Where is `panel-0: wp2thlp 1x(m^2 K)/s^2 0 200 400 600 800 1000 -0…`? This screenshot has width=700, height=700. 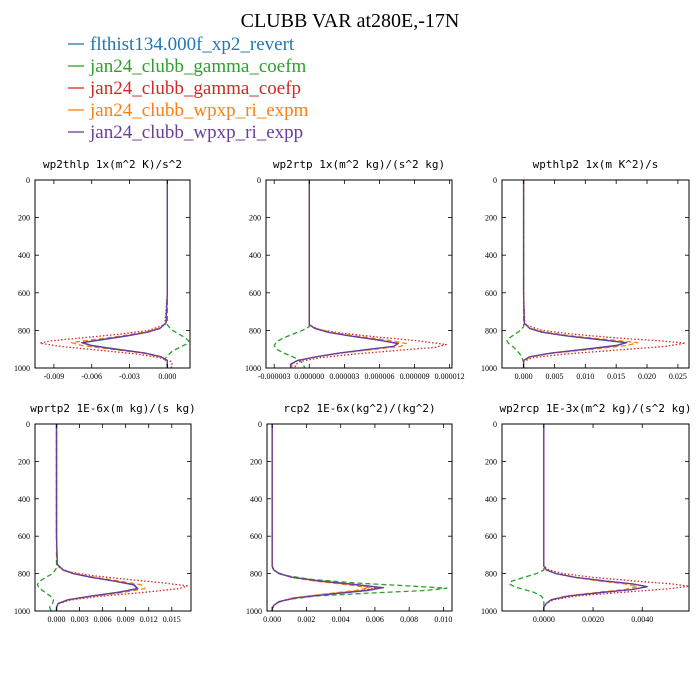
panel-0: wp2thlp 1x(m^2 K)/s^2 0 200 400 600 800 1000 -0… is located at coordinates (102, 269).